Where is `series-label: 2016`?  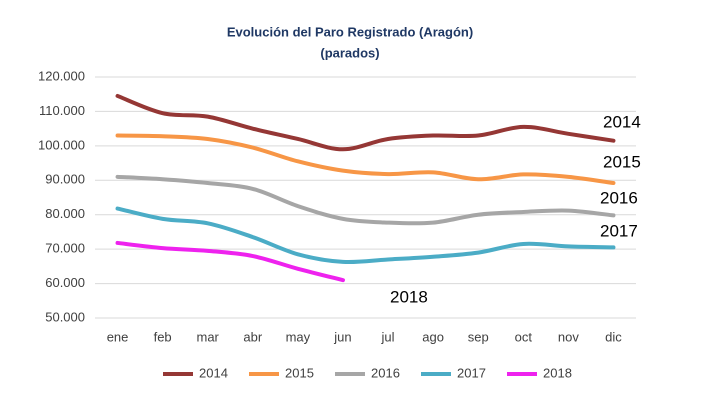 series-label: 2016 is located at coordinates (619, 197).